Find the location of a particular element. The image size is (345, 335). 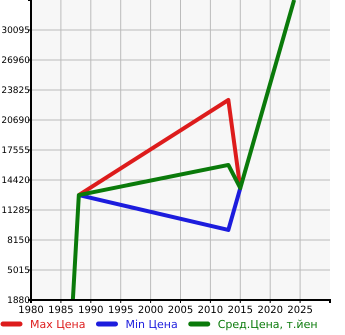

y-tick-label: 8150 is located at coordinates (18, 241).